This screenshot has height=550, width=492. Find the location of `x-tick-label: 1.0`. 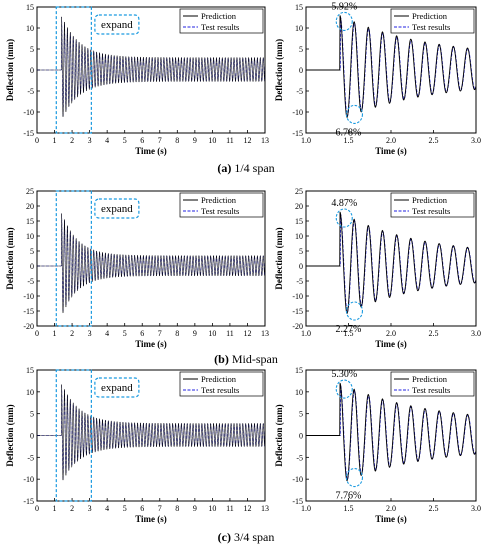

x-tick-label: 1.0 is located at coordinates (306, 333).